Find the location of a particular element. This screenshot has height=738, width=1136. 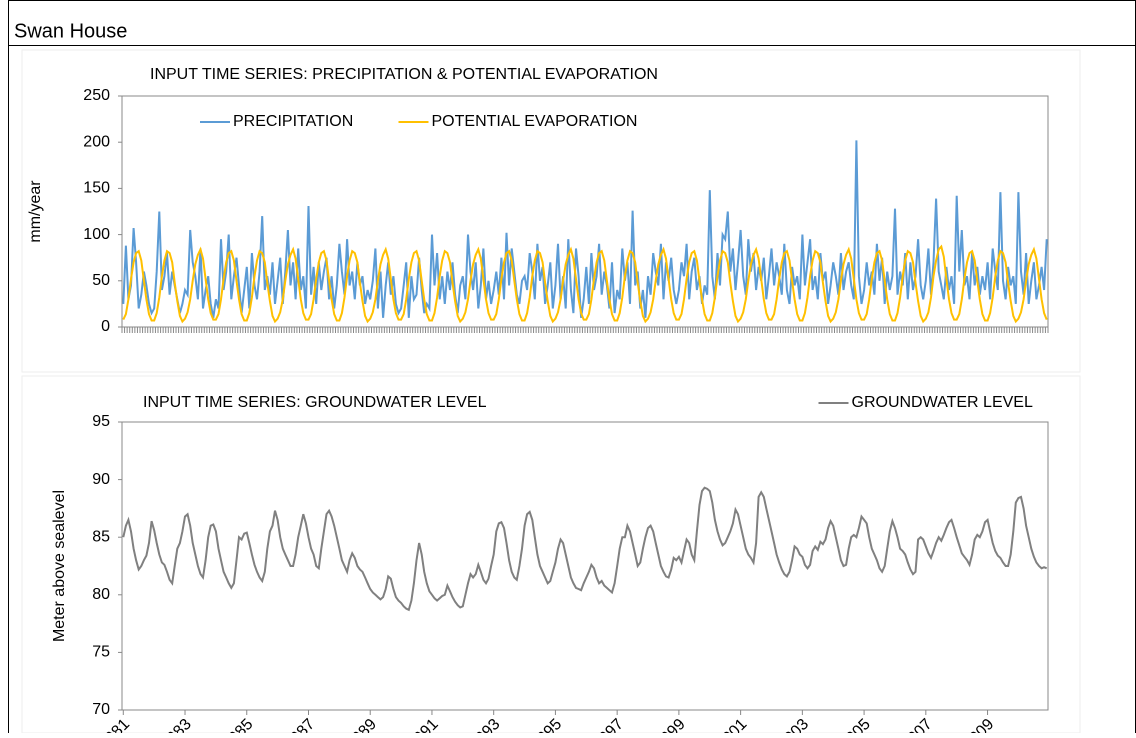

y-tick-label: 80 is located at coordinates (101, 594).